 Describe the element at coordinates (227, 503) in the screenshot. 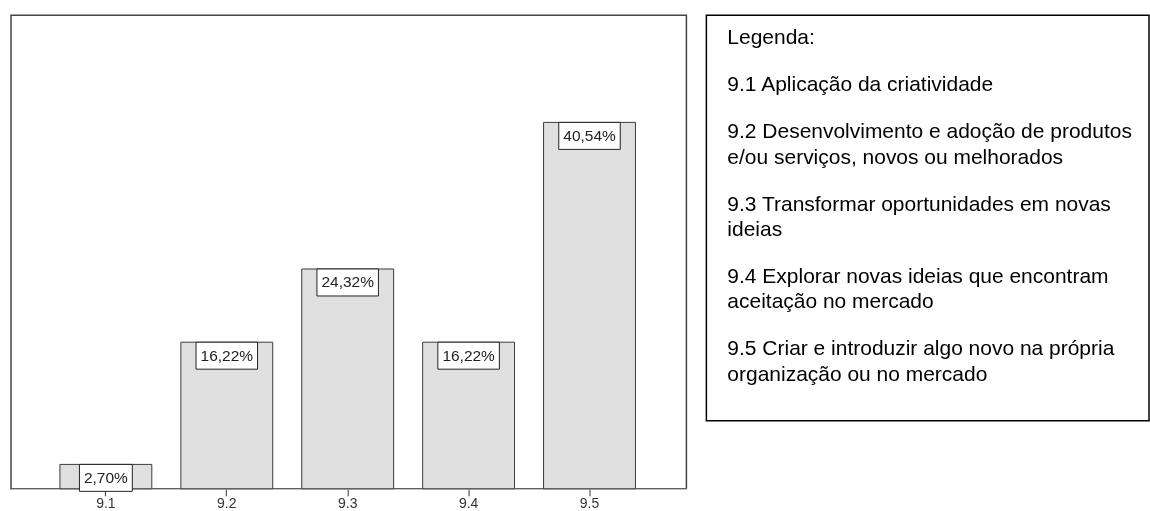

I see `x-tick-label: 9.2` at that location.